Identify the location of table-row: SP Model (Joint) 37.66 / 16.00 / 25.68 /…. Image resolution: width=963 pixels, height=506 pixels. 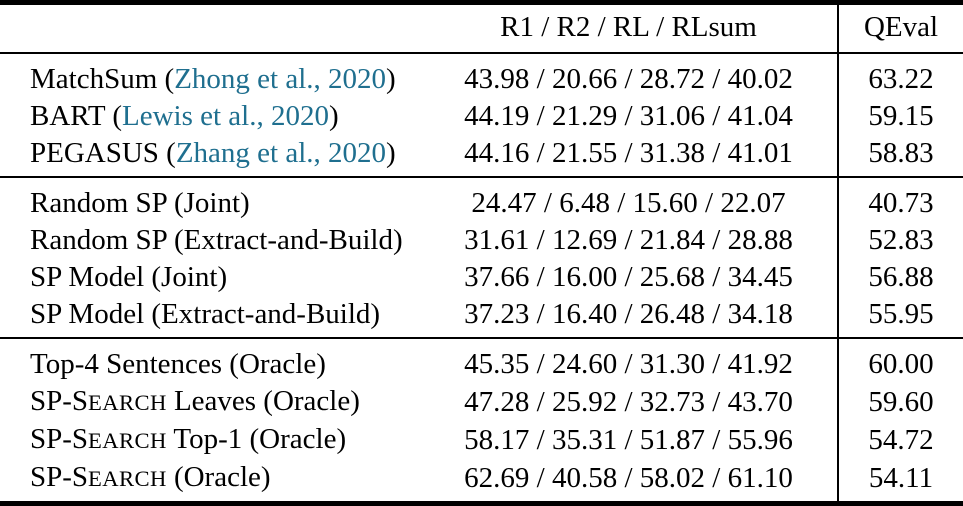
(481, 277).